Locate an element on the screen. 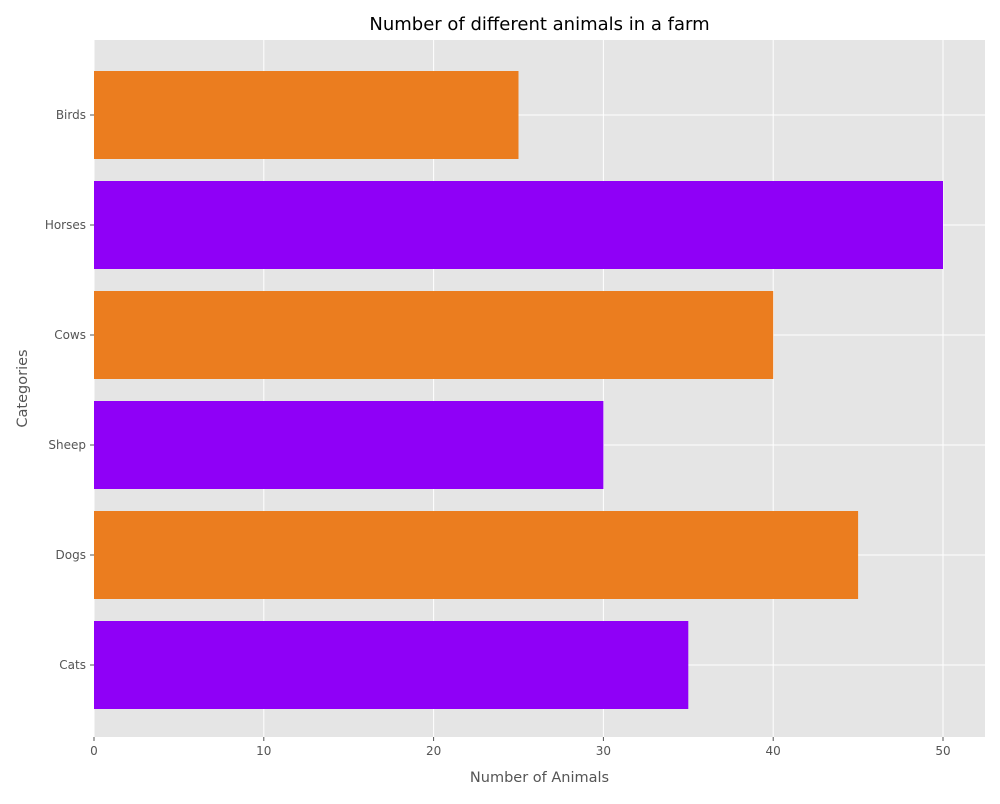 The width and height of the screenshot is (1000, 804). y-tick-label: Horses is located at coordinates (65, 225).